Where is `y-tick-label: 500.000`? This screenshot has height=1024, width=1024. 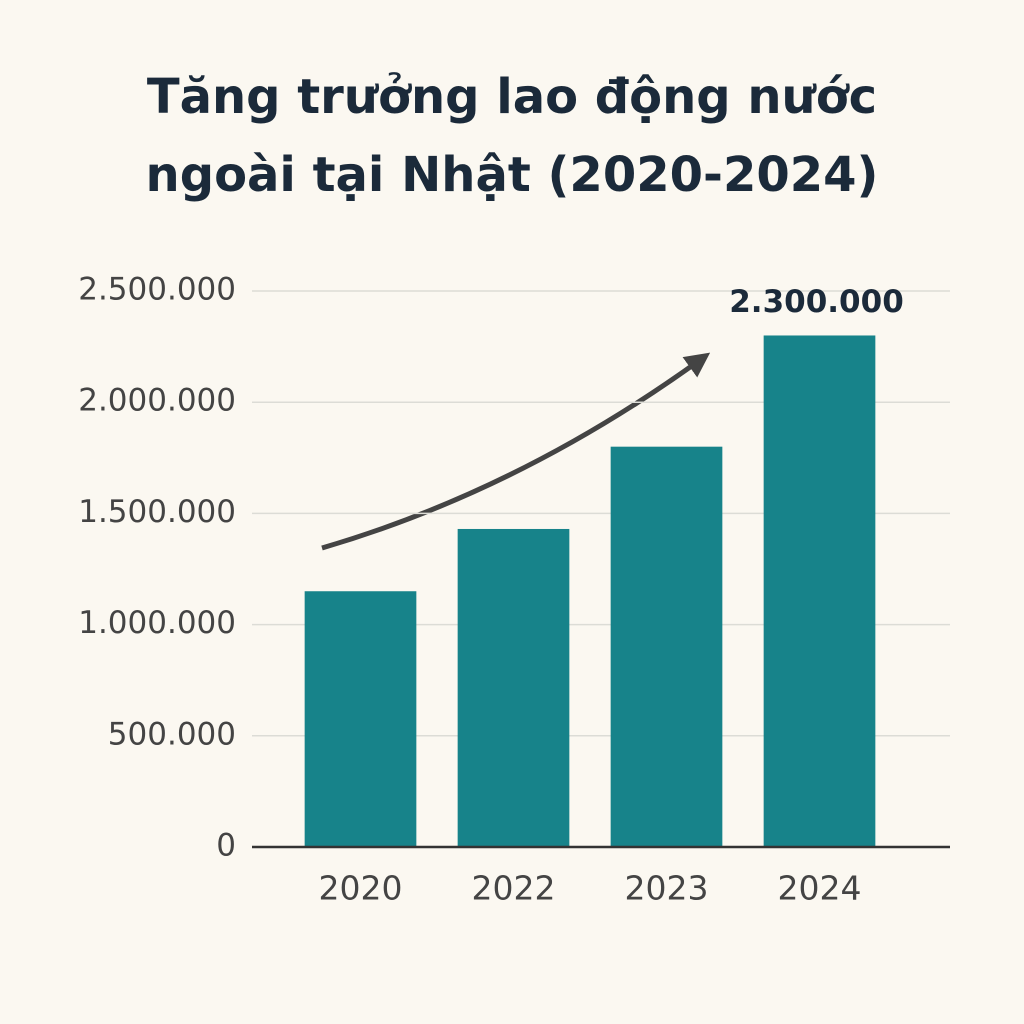 y-tick-label: 500.000 is located at coordinates (172, 734).